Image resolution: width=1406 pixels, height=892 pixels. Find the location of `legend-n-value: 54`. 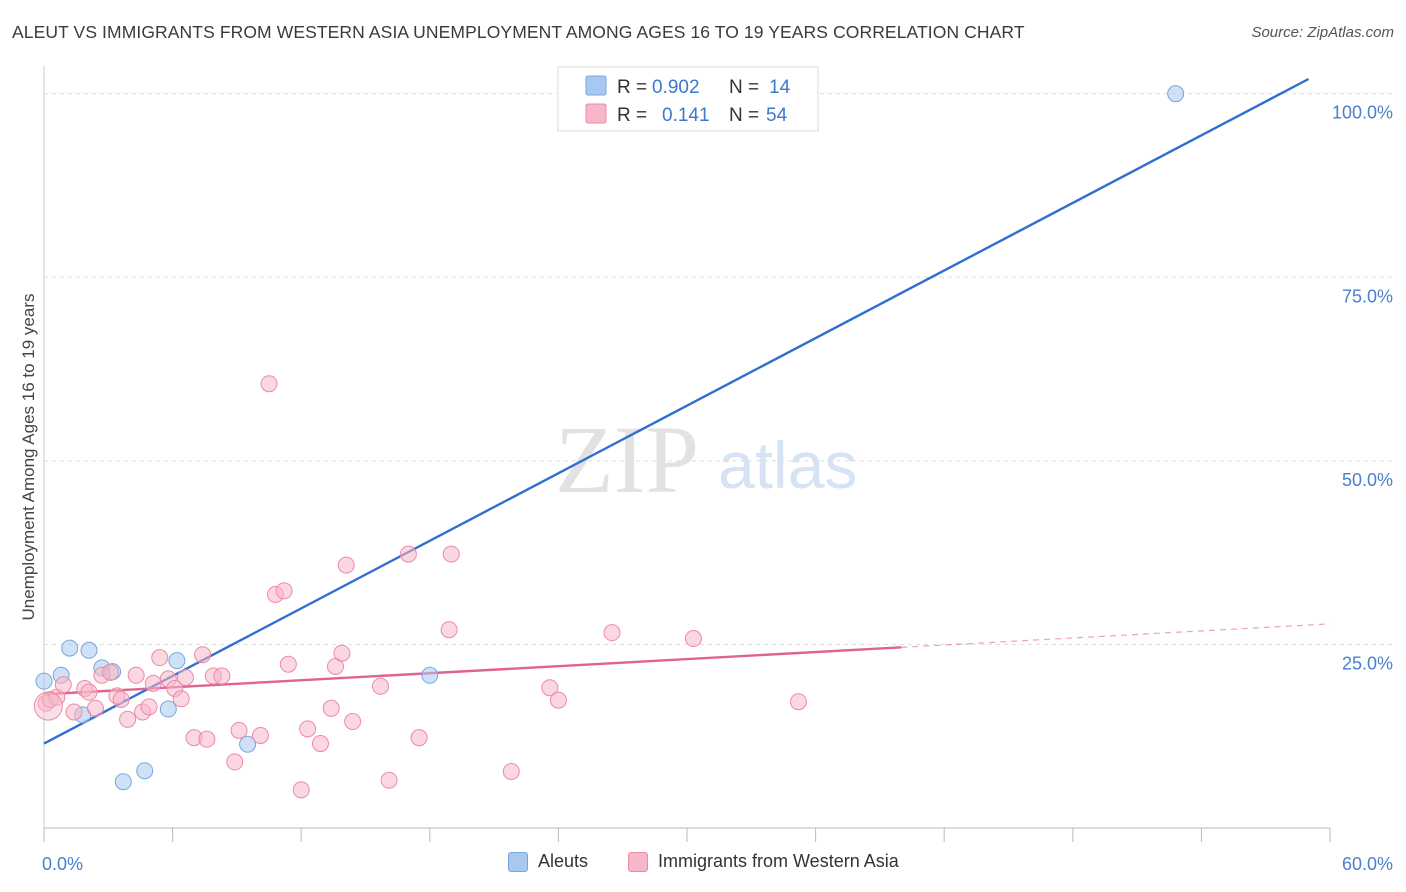

legend-n-value: 54 is located at coordinates (777, 115).